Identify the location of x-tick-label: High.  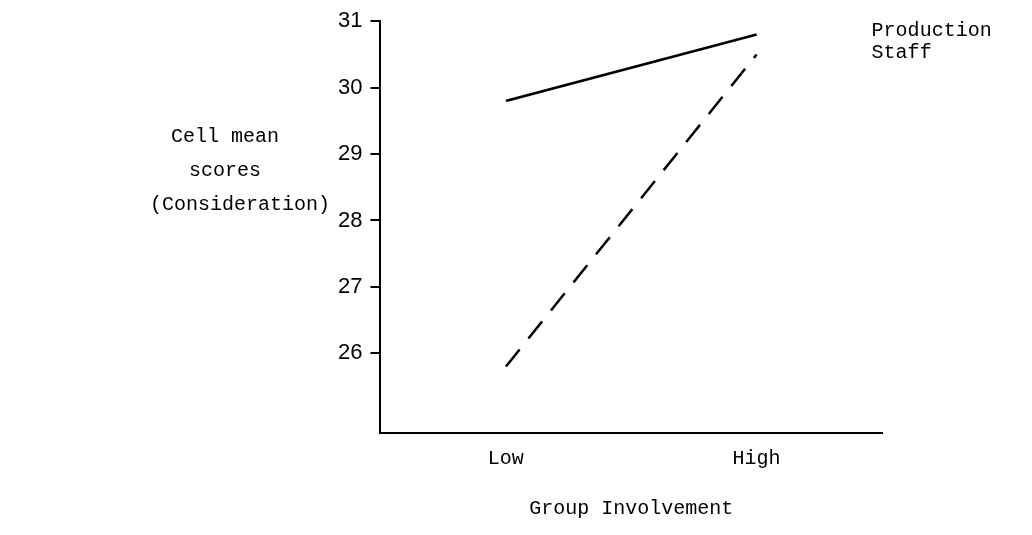
(756, 459).